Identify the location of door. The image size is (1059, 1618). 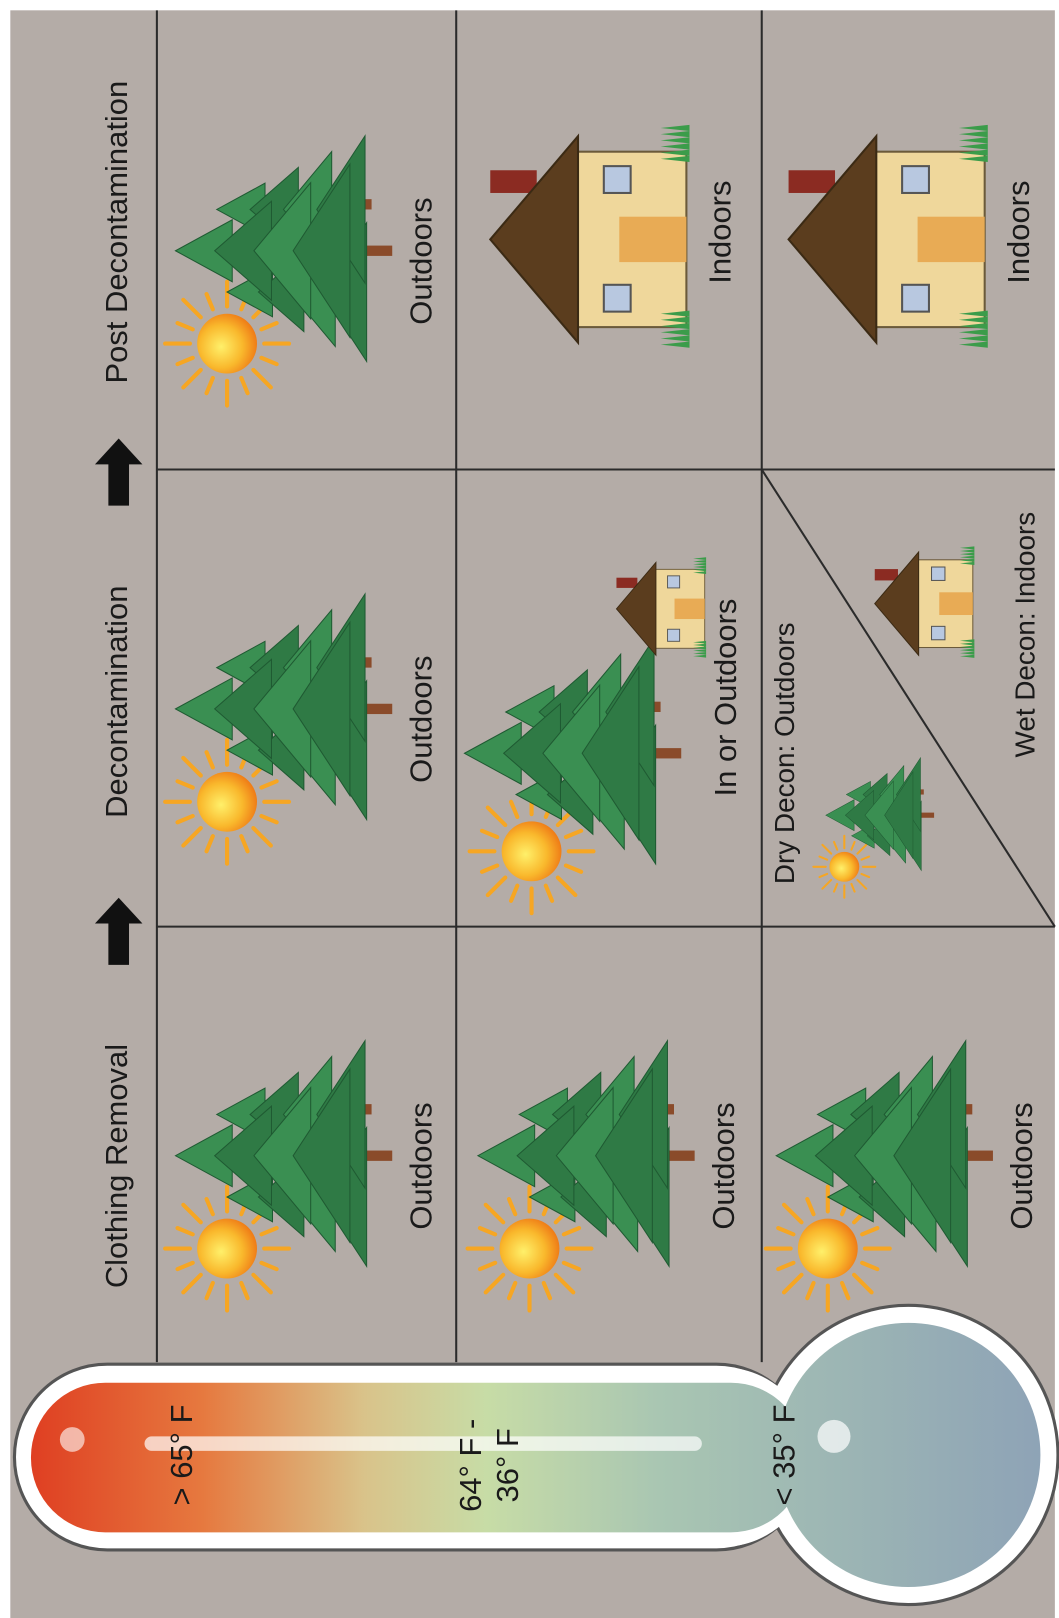
(653, 239).